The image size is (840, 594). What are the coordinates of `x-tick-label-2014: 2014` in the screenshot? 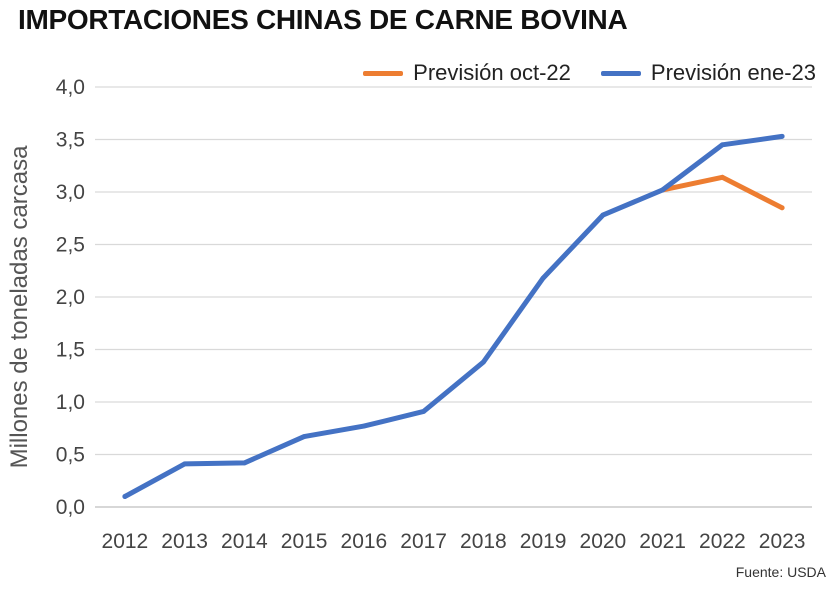 It's located at (244, 541).